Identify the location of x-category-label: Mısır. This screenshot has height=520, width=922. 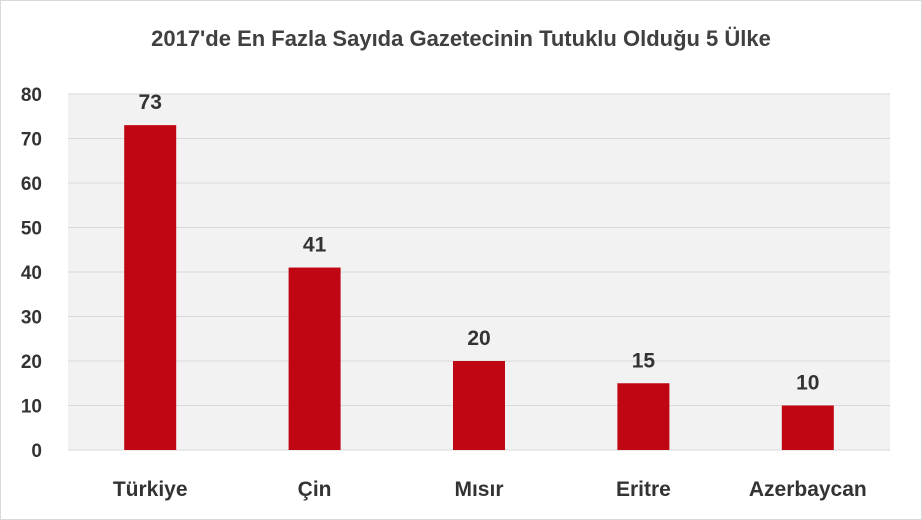
(478, 489).